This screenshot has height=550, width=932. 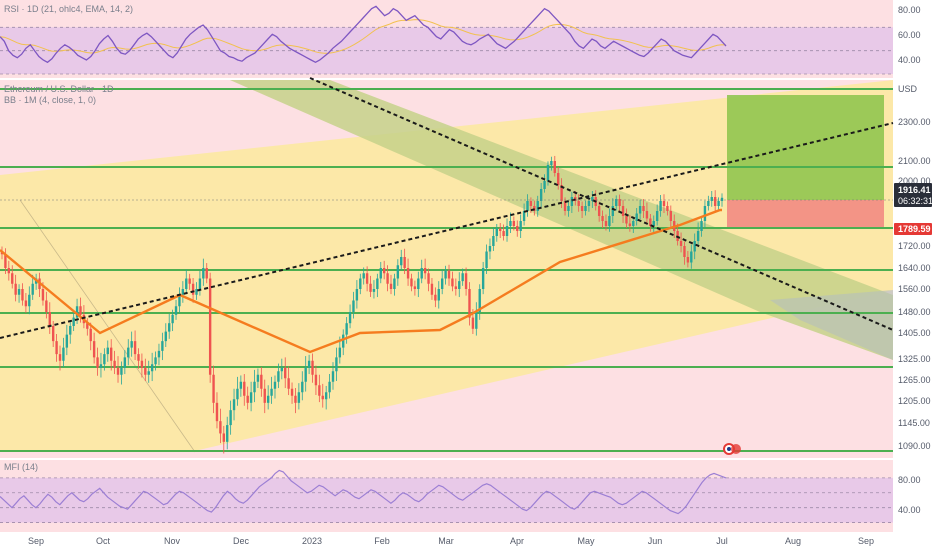 What do you see at coordinates (909, 480) in the screenshot?
I see `mfi-tick-label-0: 80.00` at bounding box center [909, 480].